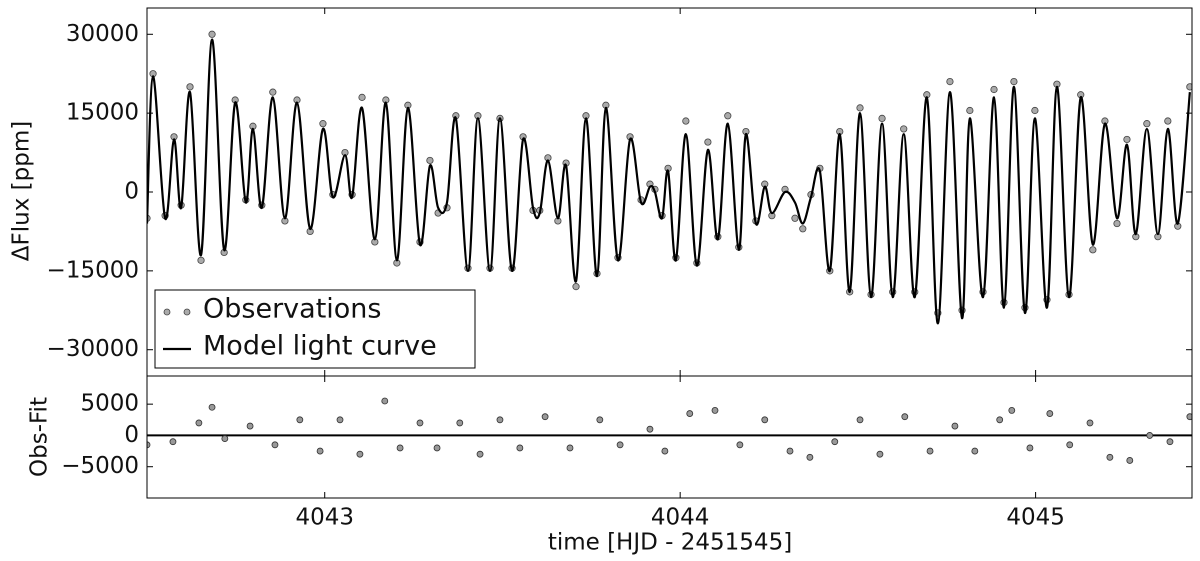  Describe the element at coordinates (680, 518) in the screenshot. I see `x-tick-label: 4044` at that location.